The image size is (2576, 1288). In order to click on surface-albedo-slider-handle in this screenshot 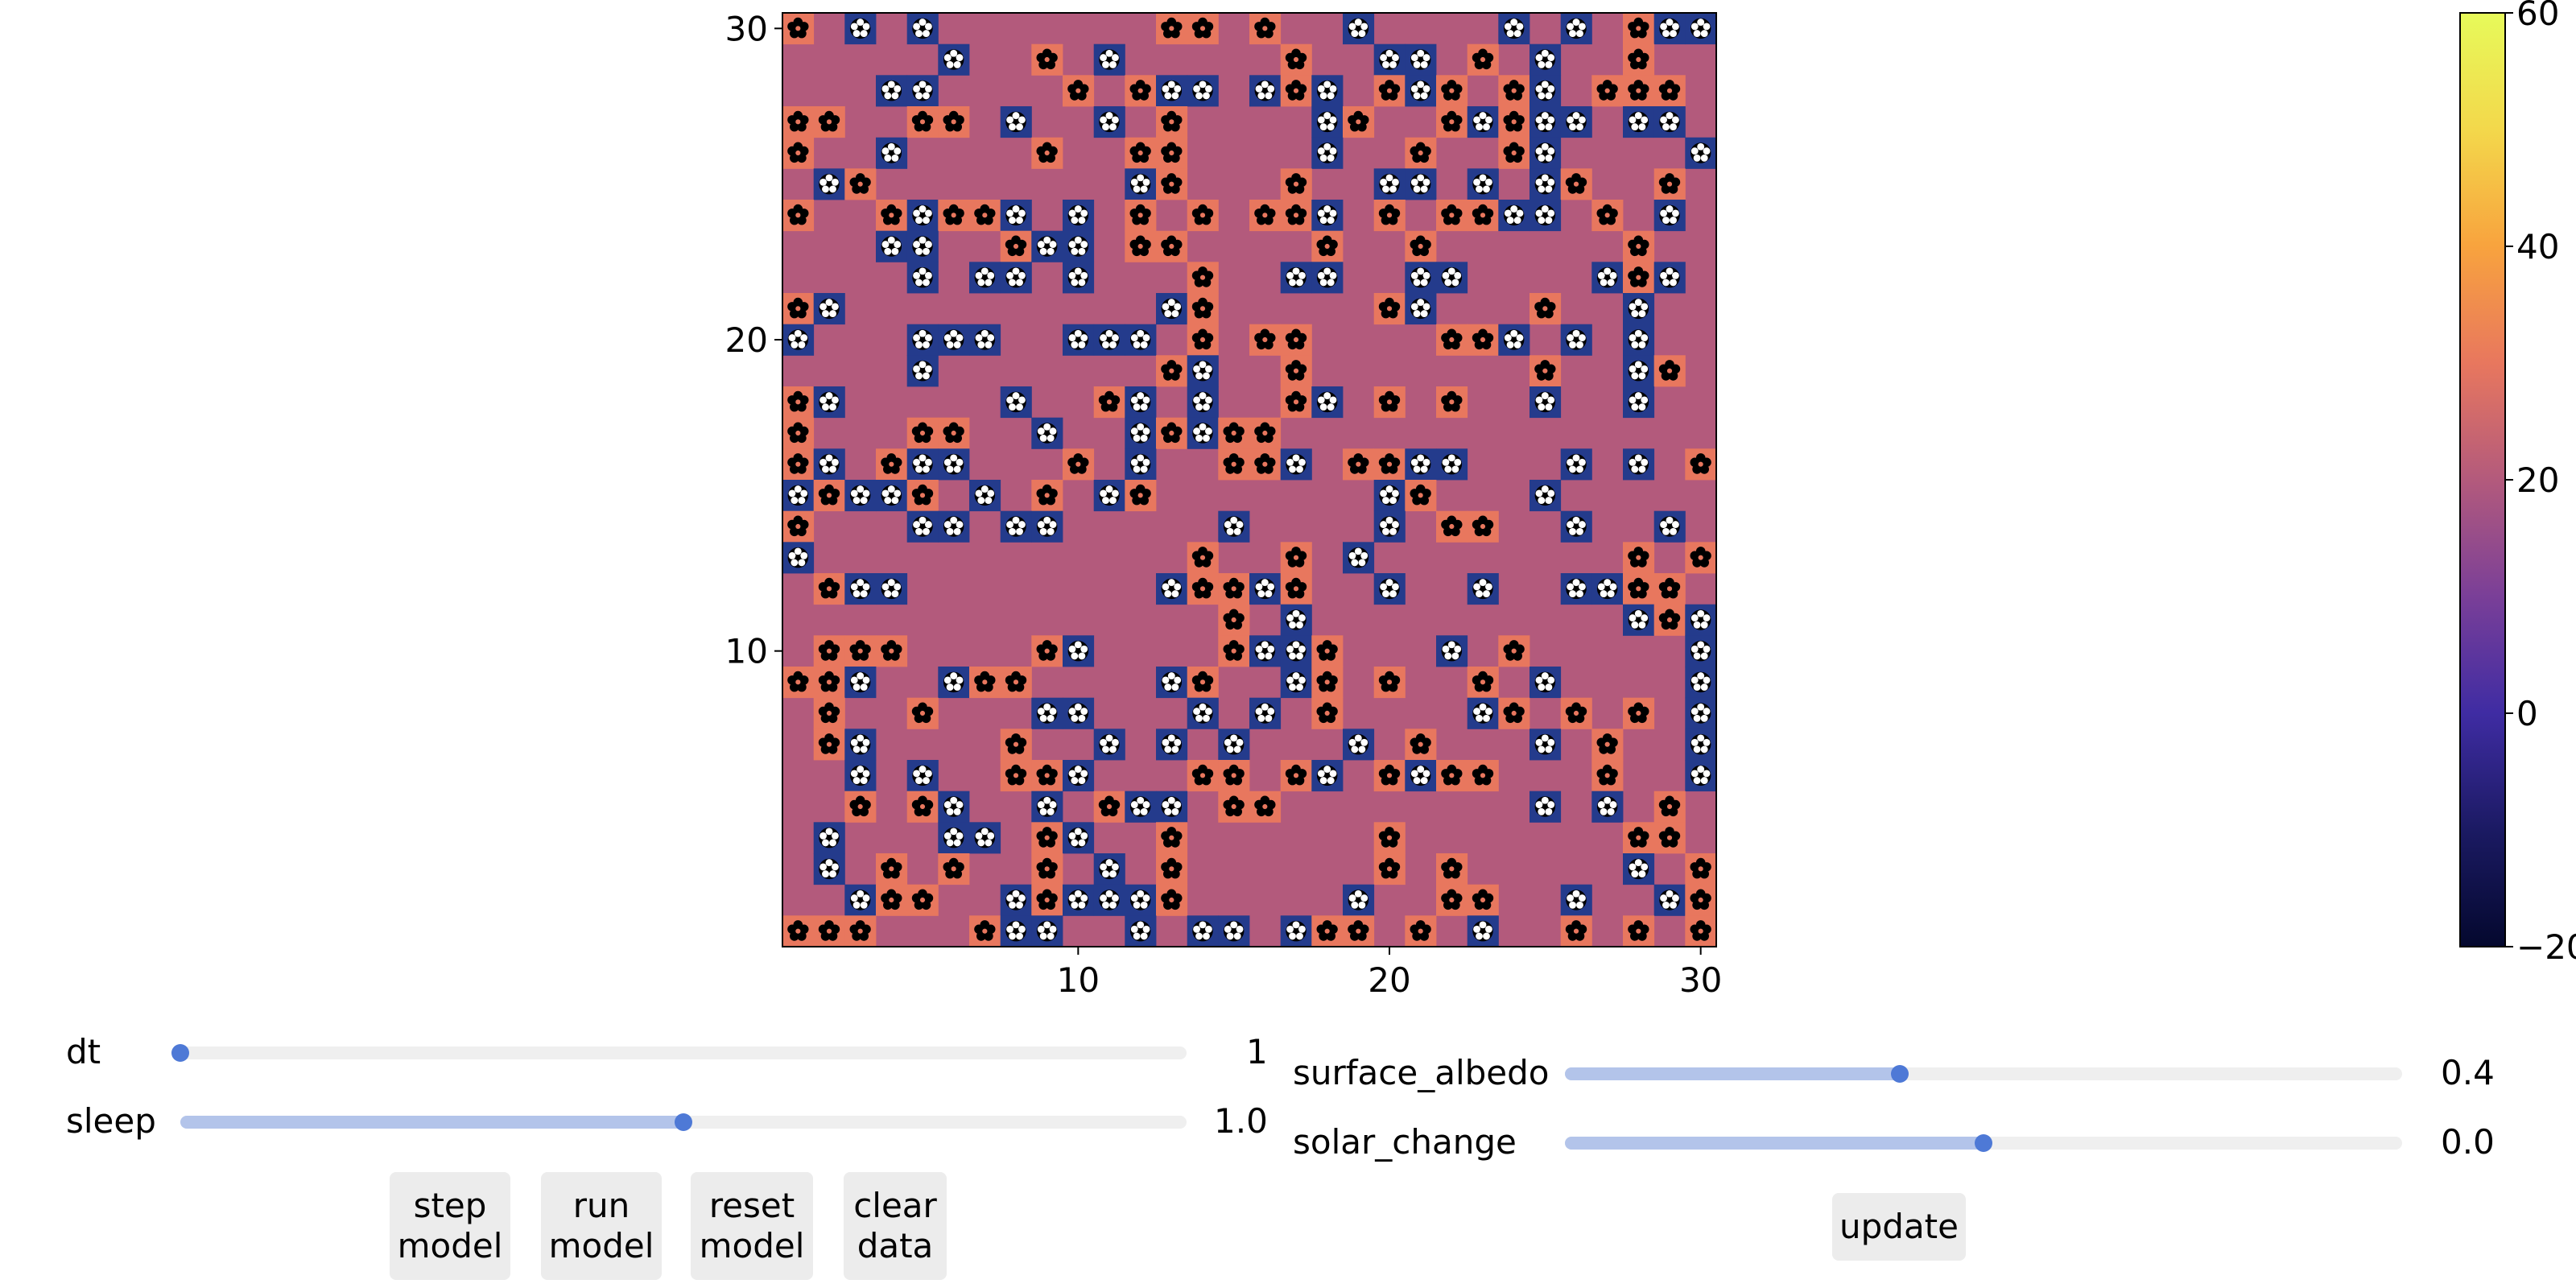, I will do `click(1900, 1074)`.